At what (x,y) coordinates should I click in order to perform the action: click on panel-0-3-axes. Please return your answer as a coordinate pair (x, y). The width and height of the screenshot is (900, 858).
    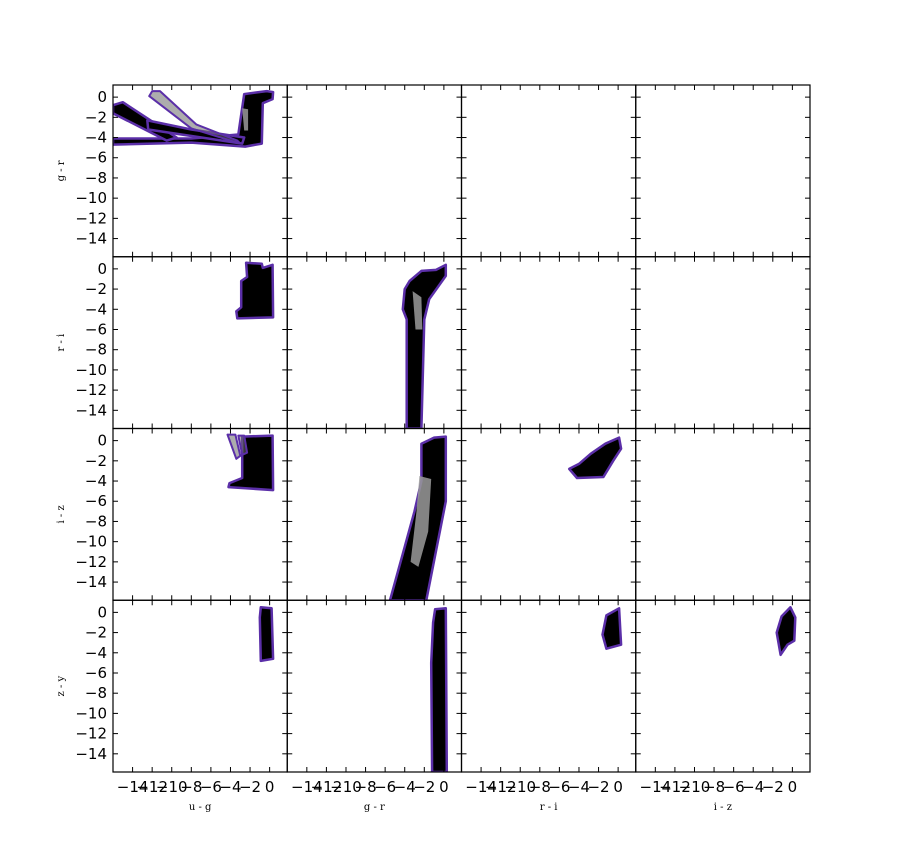
    Looking at the image, I should click on (723, 171).